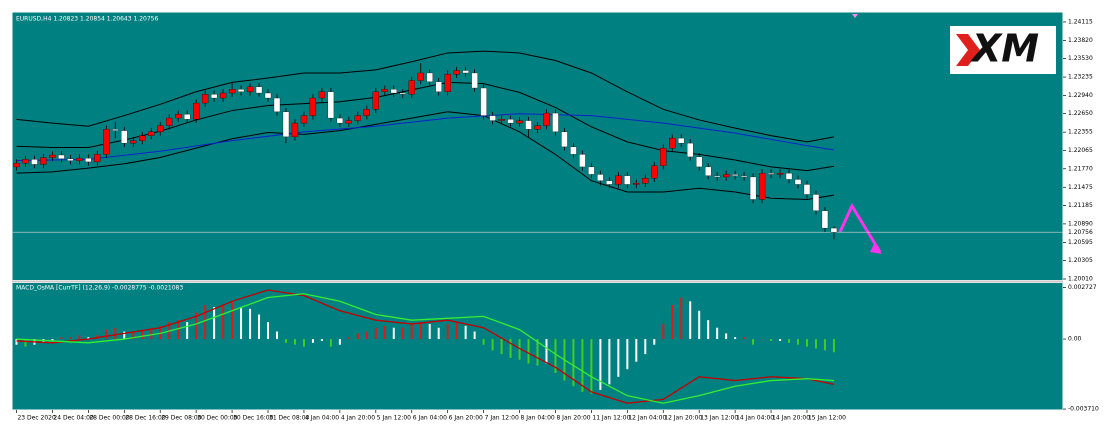  What do you see at coordinates (611, 418) in the screenshot?
I see `x-tick-label: 11 Jan 12:00` at bounding box center [611, 418].